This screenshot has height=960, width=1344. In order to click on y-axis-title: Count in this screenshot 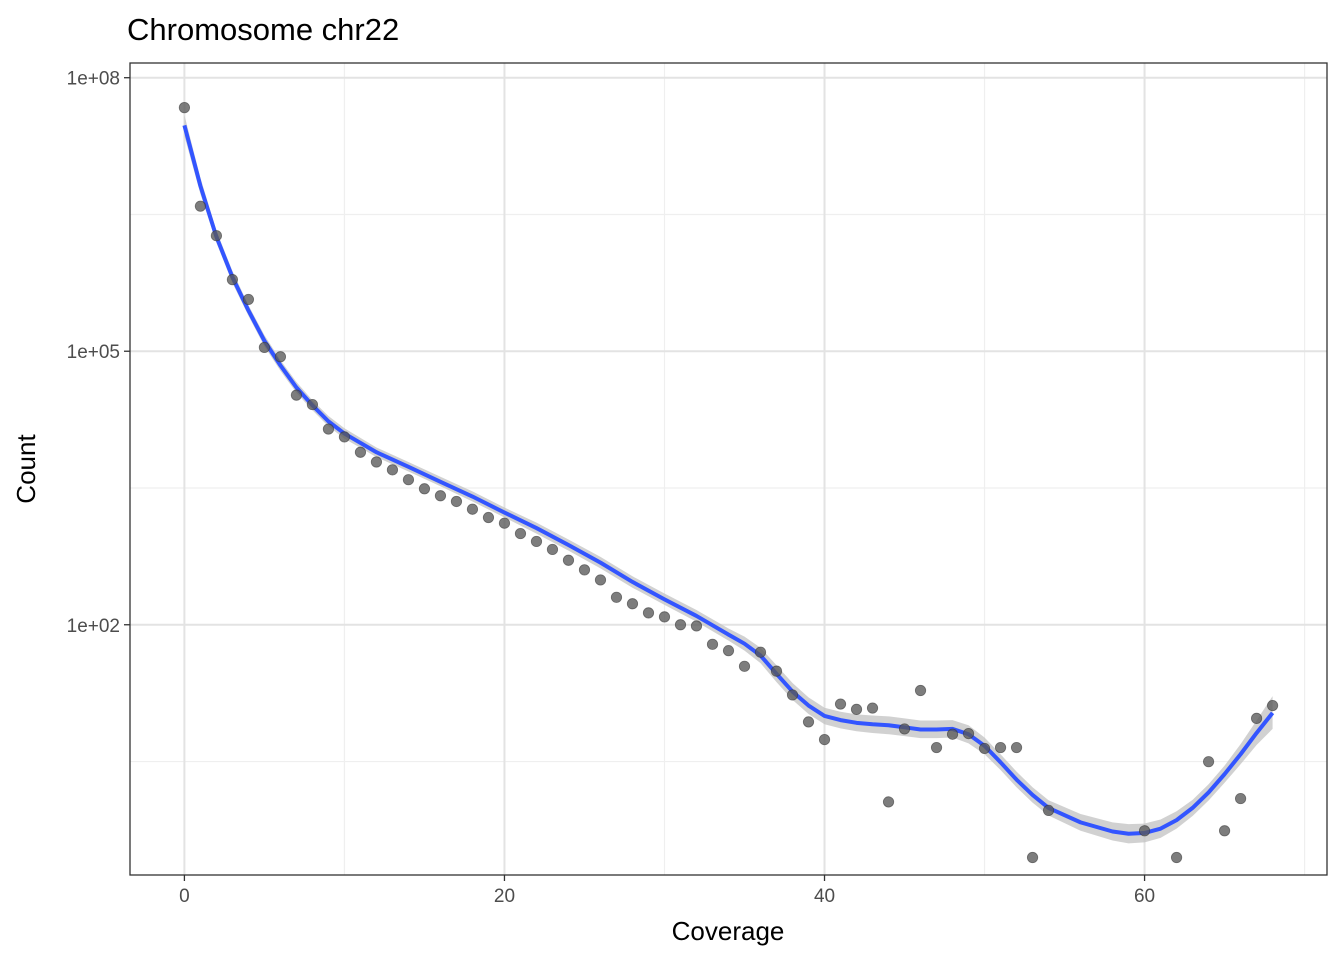, I will do `click(26, 469)`.